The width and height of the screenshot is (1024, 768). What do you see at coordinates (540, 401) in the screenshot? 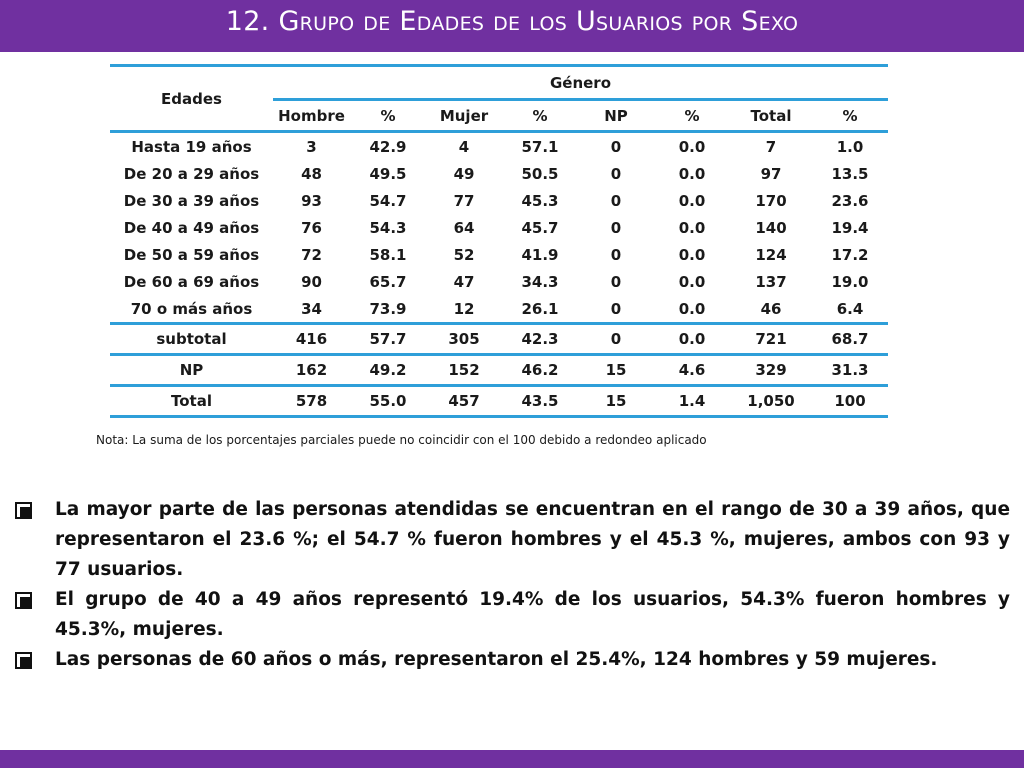
I see `table-cell: 43.5` at bounding box center [540, 401].